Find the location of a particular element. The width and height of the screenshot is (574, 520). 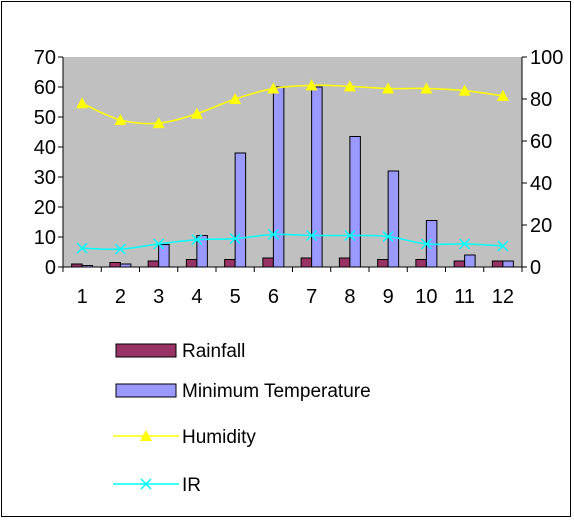

x-tick-label-3: 3 is located at coordinates (158, 297).